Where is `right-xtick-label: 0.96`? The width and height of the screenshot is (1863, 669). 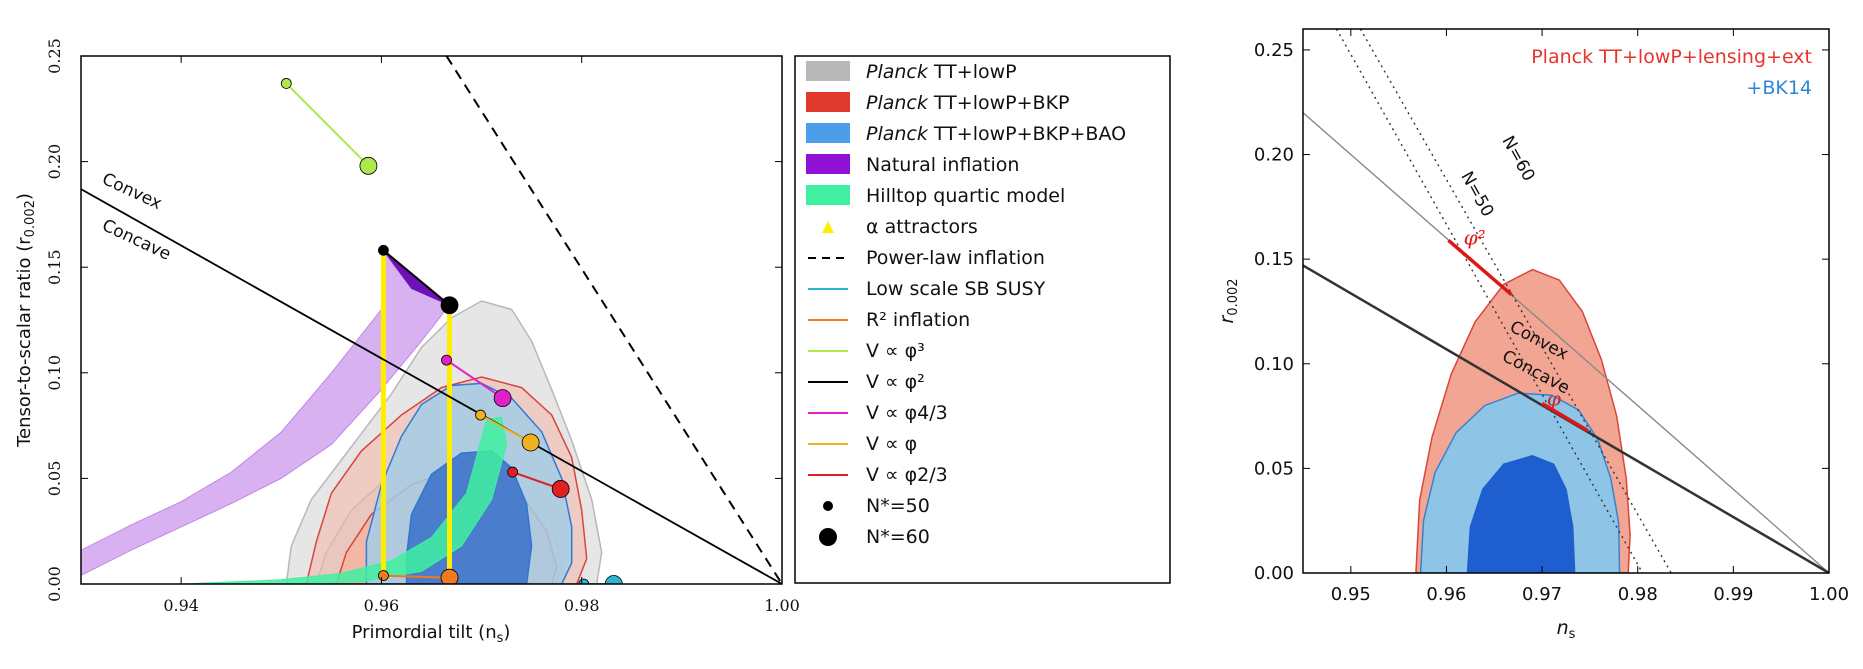 right-xtick-label: 0.96 is located at coordinates (1446, 594).